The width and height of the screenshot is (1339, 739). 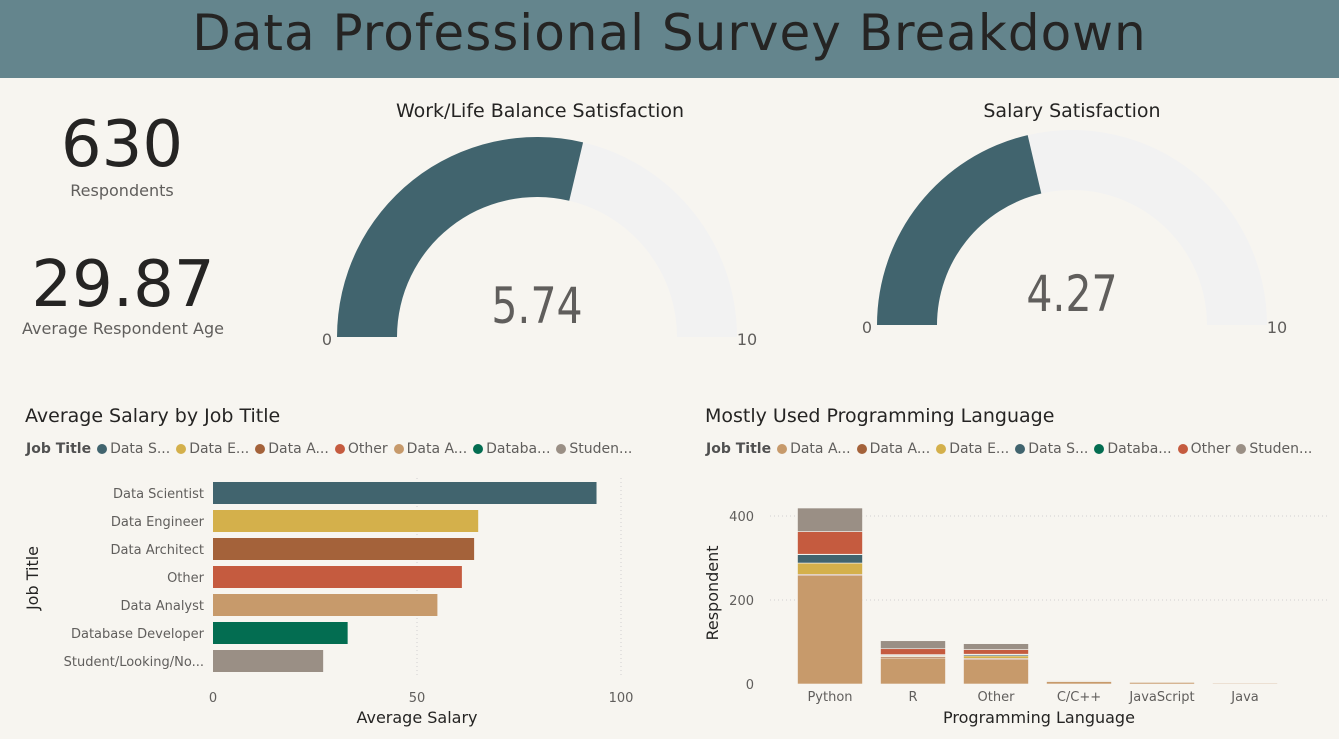 I want to click on respondents-value: 630, so click(x=122, y=145).